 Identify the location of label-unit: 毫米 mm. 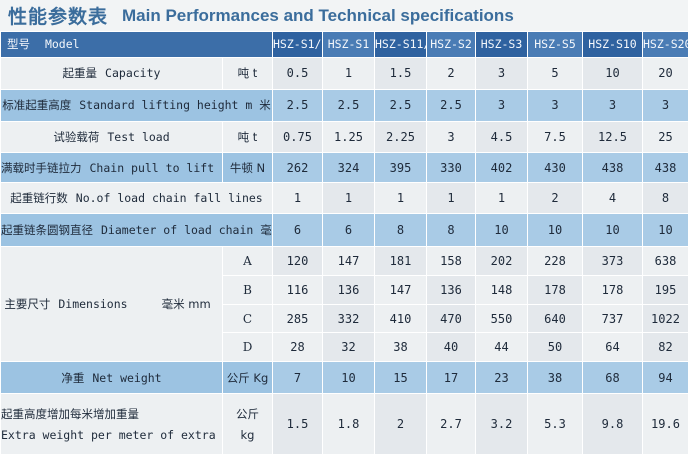
(186, 304).